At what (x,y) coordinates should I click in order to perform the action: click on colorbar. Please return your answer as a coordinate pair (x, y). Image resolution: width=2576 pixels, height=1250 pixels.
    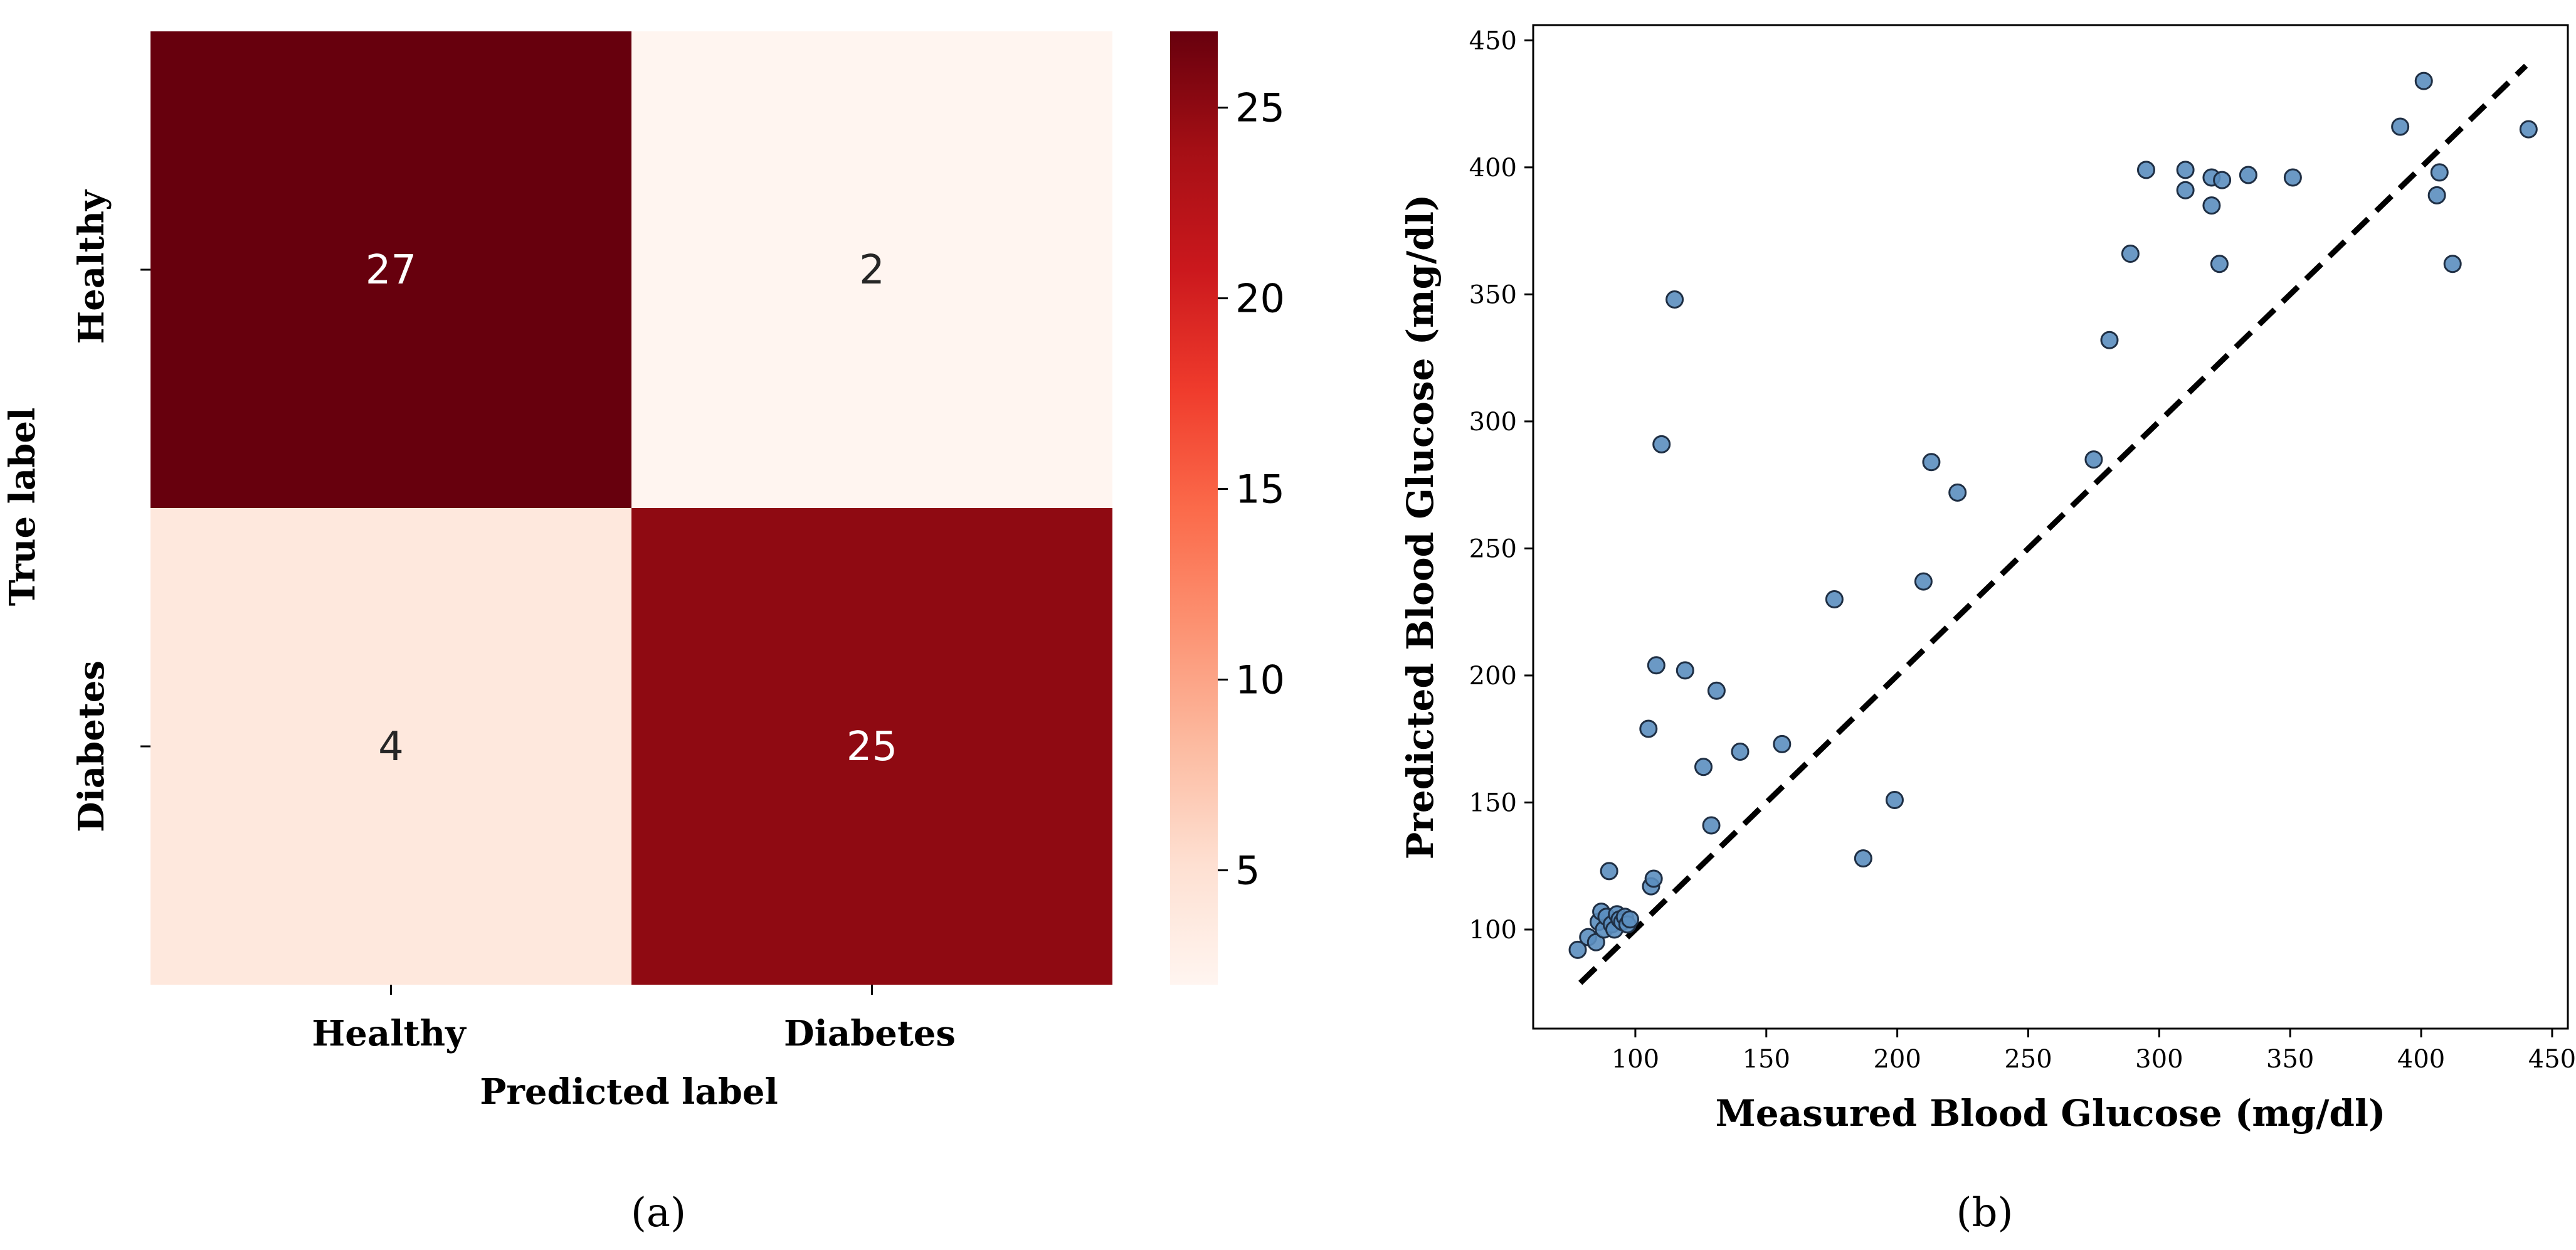
    Looking at the image, I should click on (1194, 508).